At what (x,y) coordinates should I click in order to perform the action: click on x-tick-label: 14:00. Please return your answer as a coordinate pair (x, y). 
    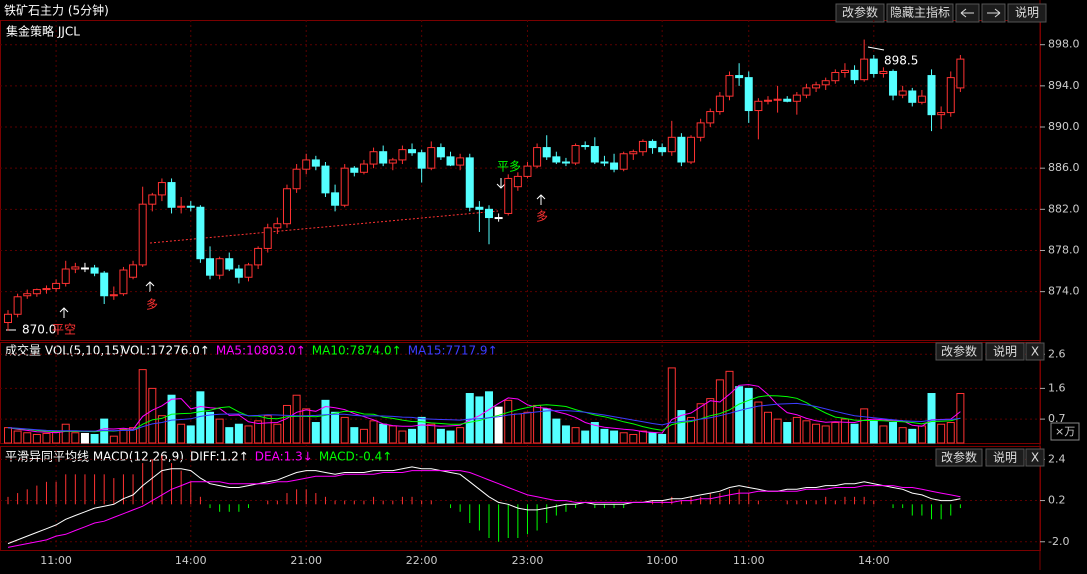
    Looking at the image, I should click on (874, 560).